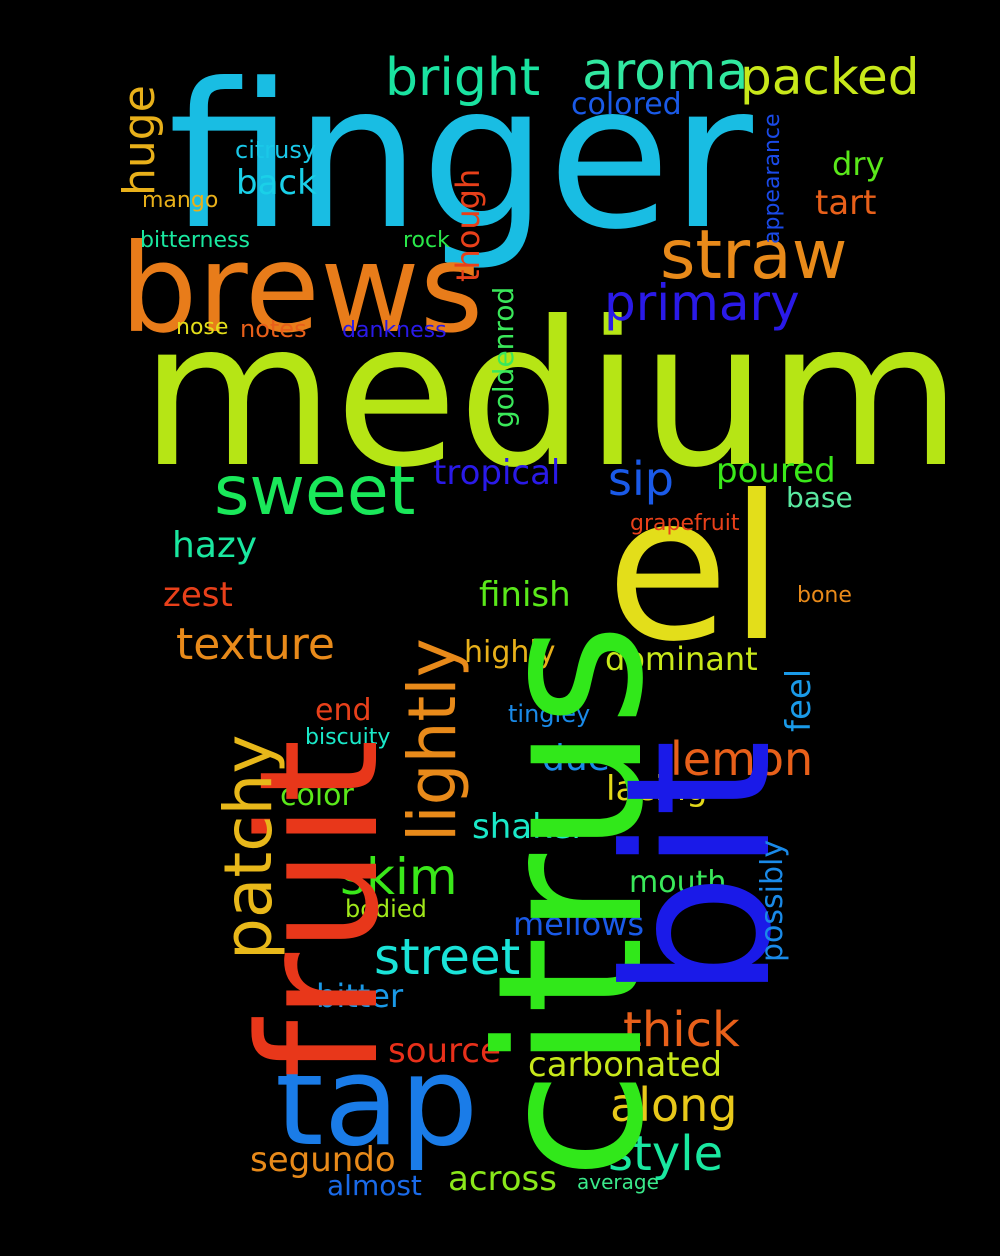 The width and height of the screenshot is (1000, 1256). Describe the element at coordinates (641, 479) in the screenshot. I see `word-sip: sip` at that location.